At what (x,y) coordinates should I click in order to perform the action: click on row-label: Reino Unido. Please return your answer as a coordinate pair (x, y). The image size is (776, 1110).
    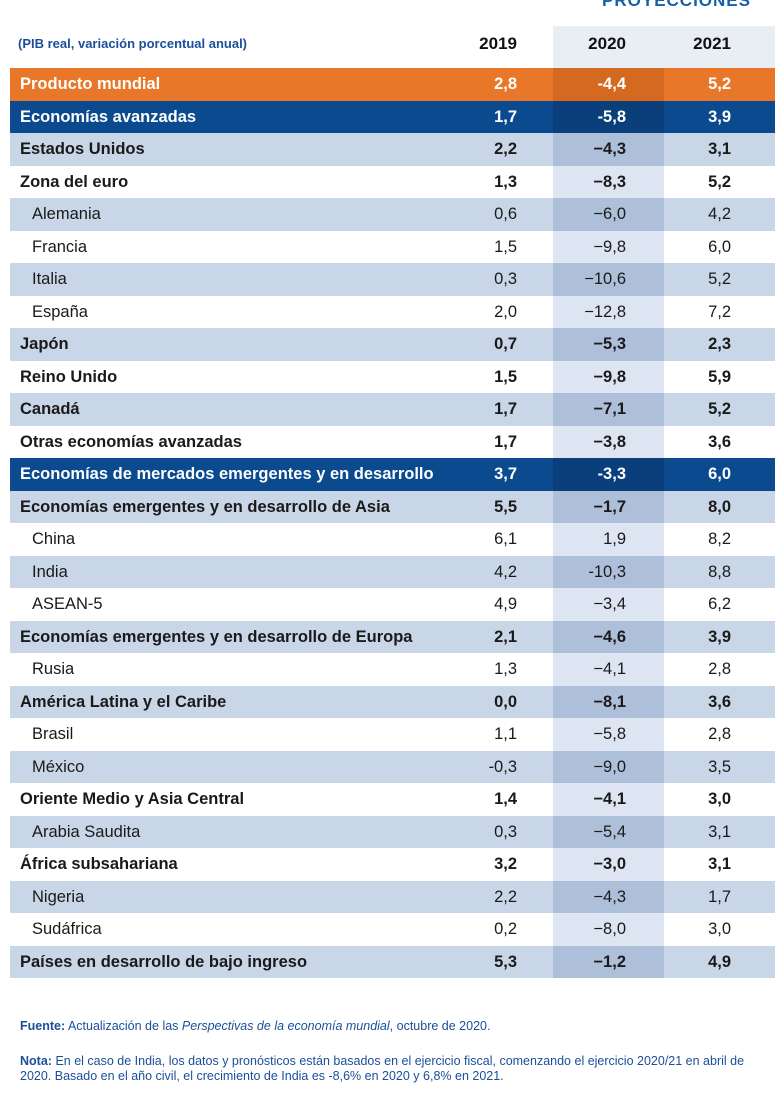
    Looking at the image, I should click on (69, 376).